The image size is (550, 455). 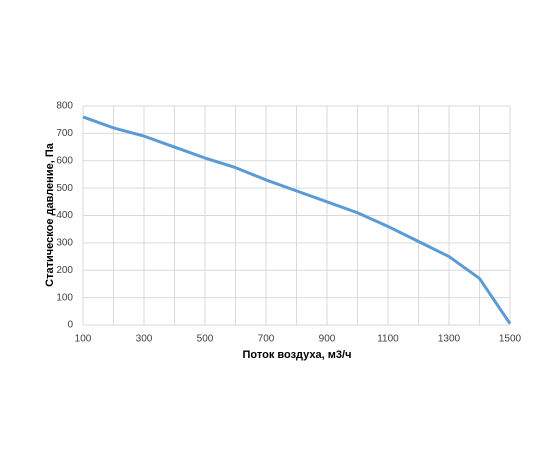 What do you see at coordinates (50, 214) in the screenshot?
I see `y-axis-title: Статическое давление, Па` at bounding box center [50, 214].